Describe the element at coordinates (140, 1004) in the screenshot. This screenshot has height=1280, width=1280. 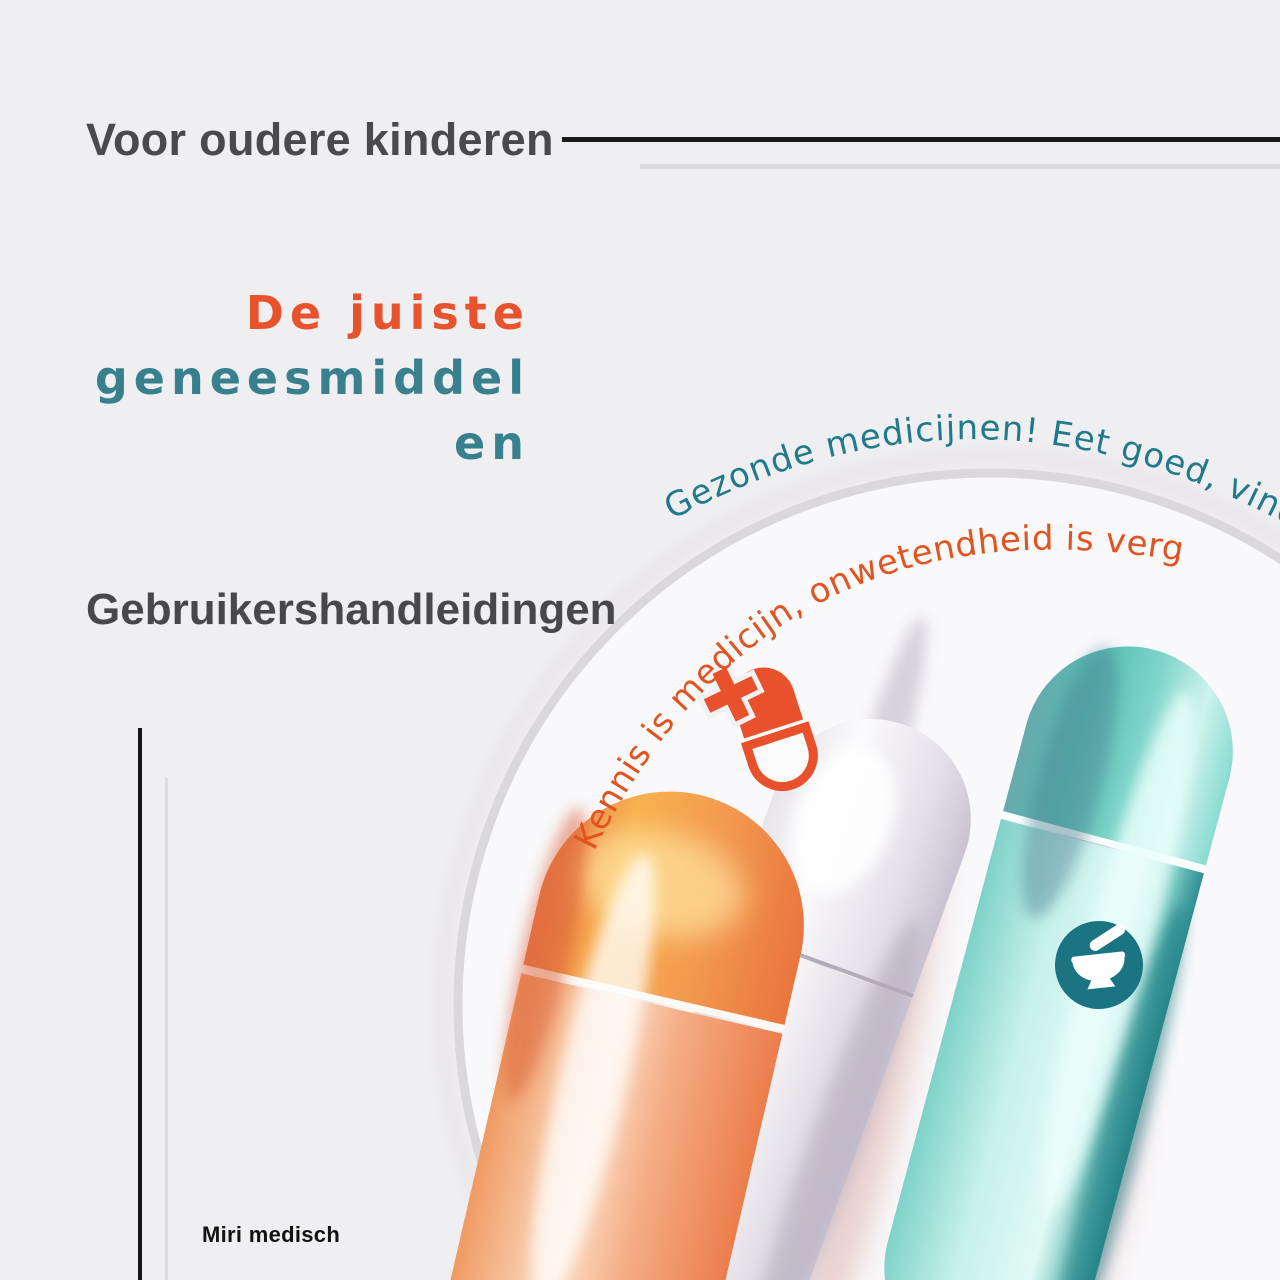
I see `left-rule-dark` at that location.